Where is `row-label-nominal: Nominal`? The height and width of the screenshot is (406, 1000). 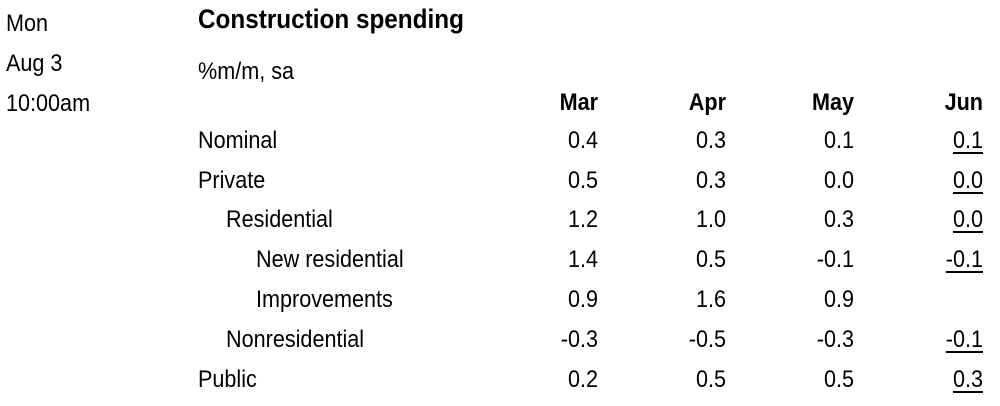
row-label-nominal: Nominal is located at coordinates (238, 140).